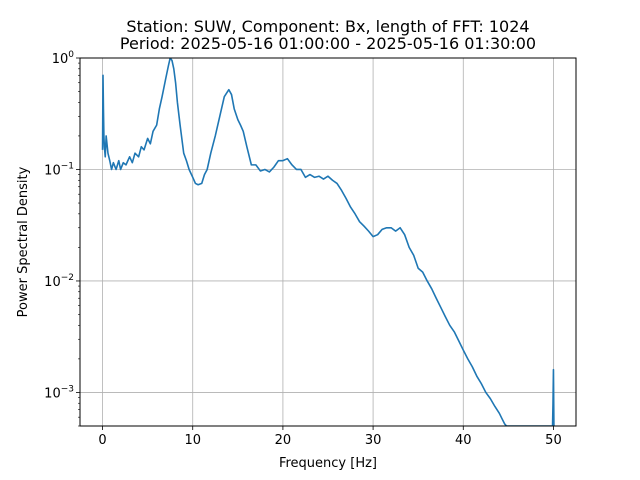  Describe the element at coordinates (102, 440) in the screenshot. I see `x-tick-label: 0` at that location.